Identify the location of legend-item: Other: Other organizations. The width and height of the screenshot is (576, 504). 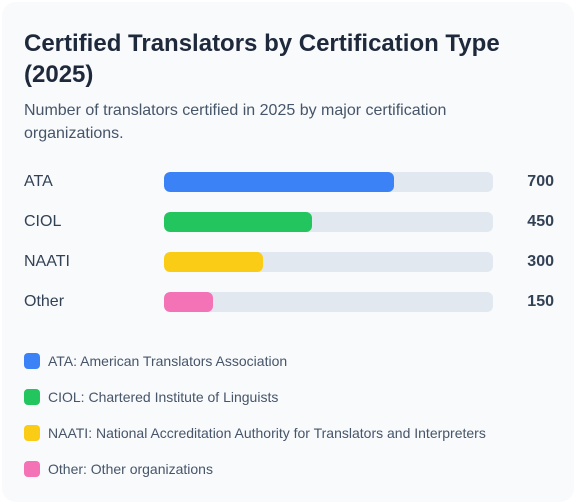
(294, 469).